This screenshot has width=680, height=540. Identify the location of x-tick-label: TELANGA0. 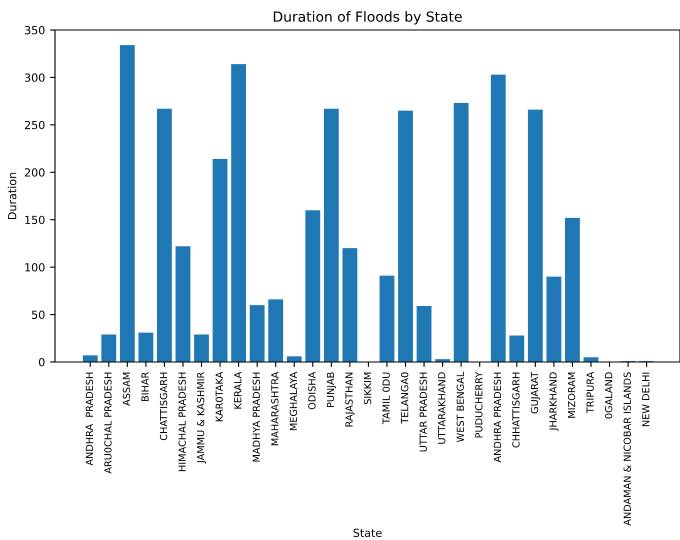
(404, 398).